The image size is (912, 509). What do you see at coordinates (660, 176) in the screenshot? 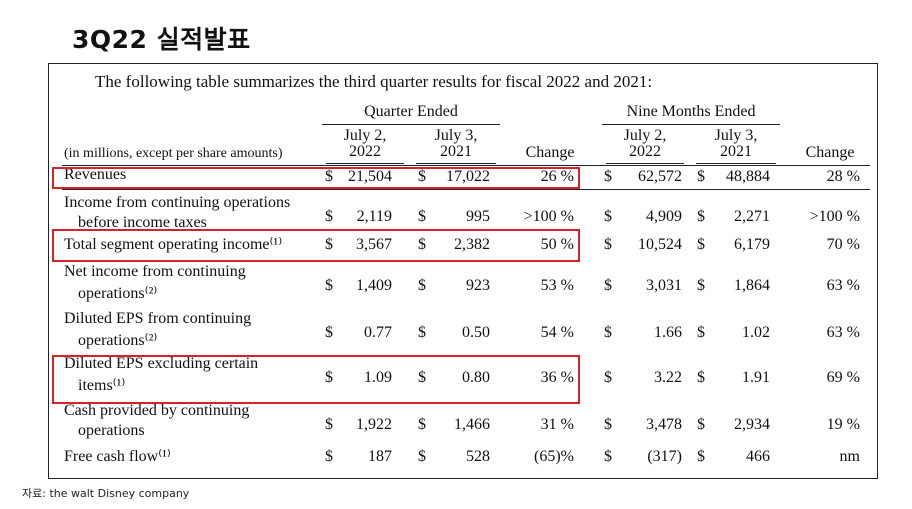
I see `table-cell: 62,572` at bounding box center [660, 176].